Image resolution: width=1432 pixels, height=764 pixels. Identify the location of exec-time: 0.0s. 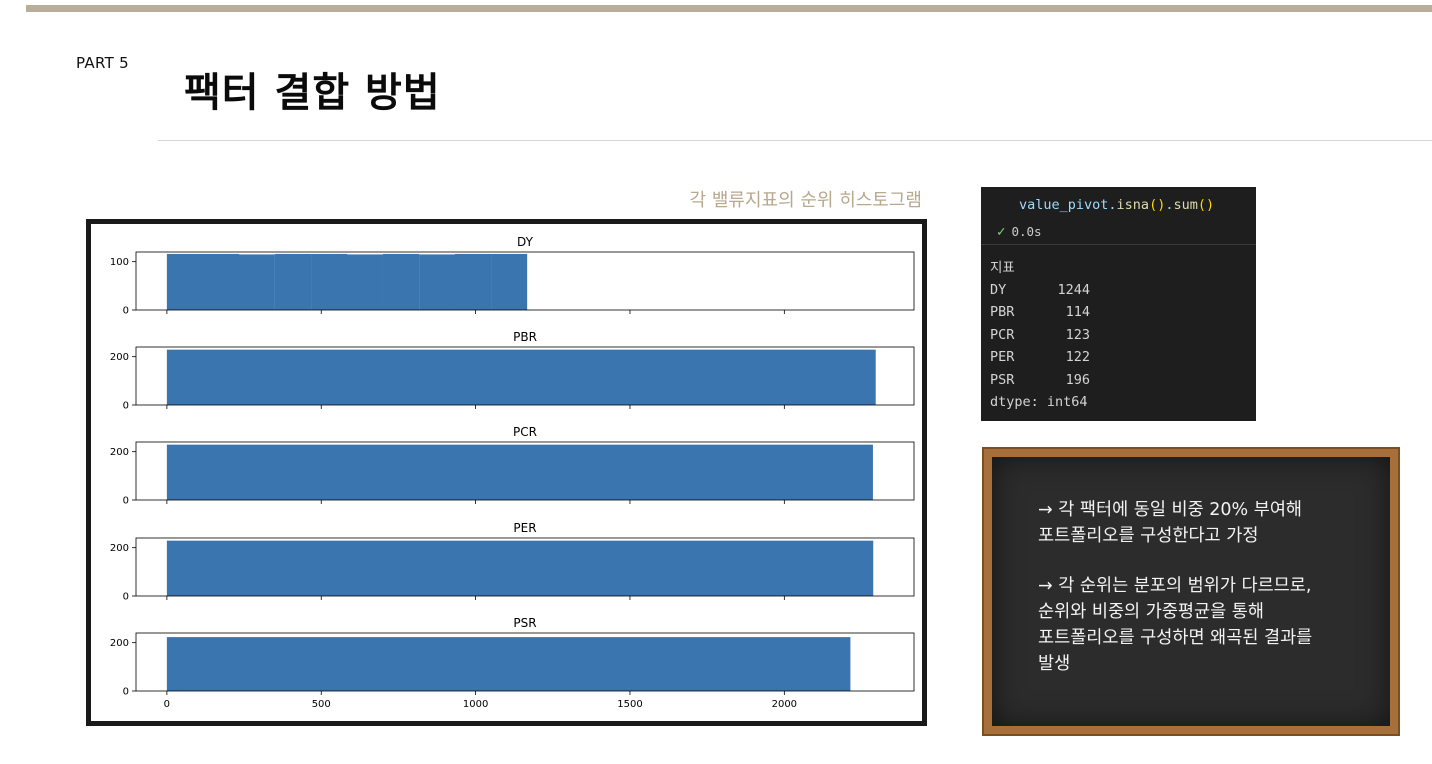
(1026, 231).